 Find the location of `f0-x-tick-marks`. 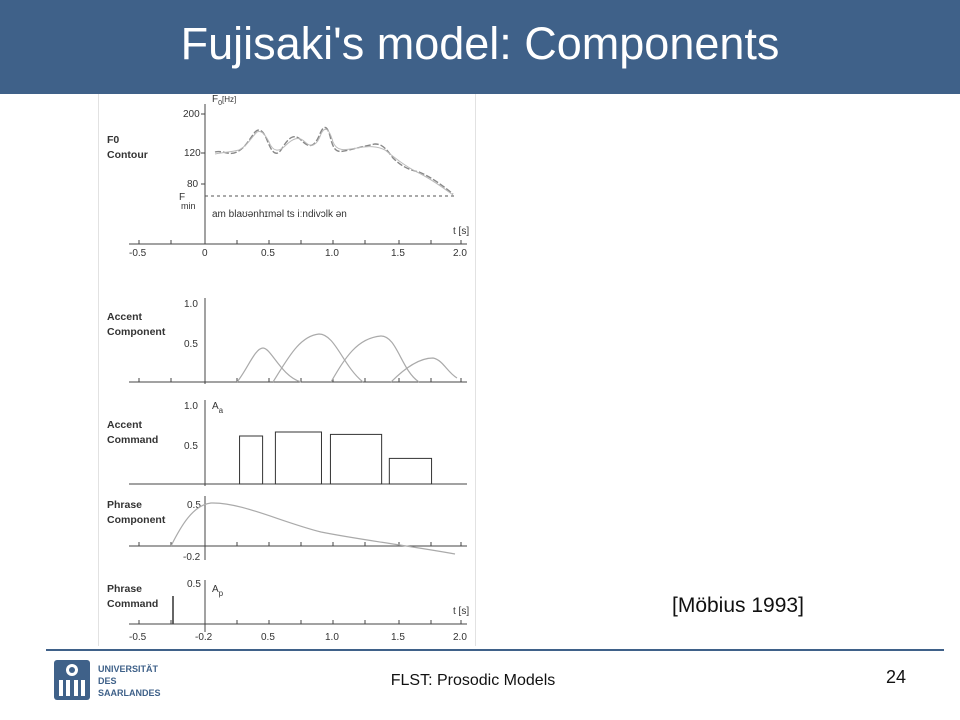

f0-x-tick-marks is located at coordinates (300, 242).